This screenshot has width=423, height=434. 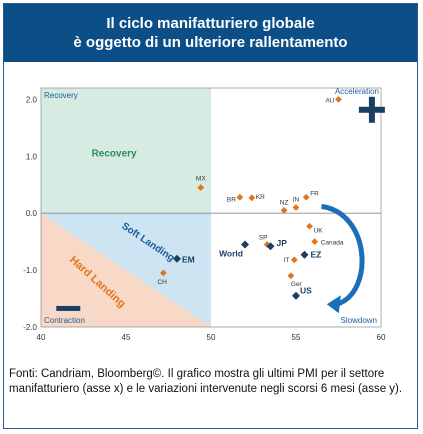 I want to click on acceleration-label: Acceleration, so click(x=357, y=91).